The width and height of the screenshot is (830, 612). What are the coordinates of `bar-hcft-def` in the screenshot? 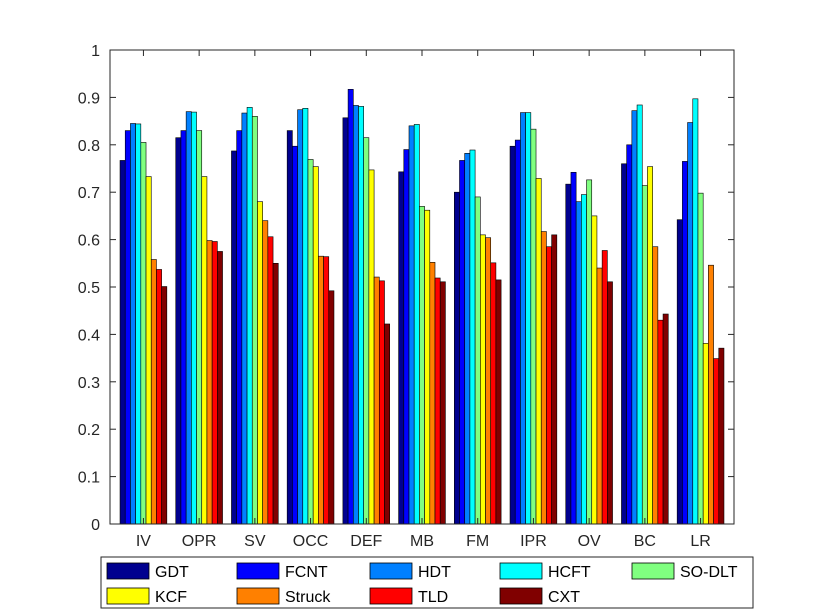 It's located at (361, 315).